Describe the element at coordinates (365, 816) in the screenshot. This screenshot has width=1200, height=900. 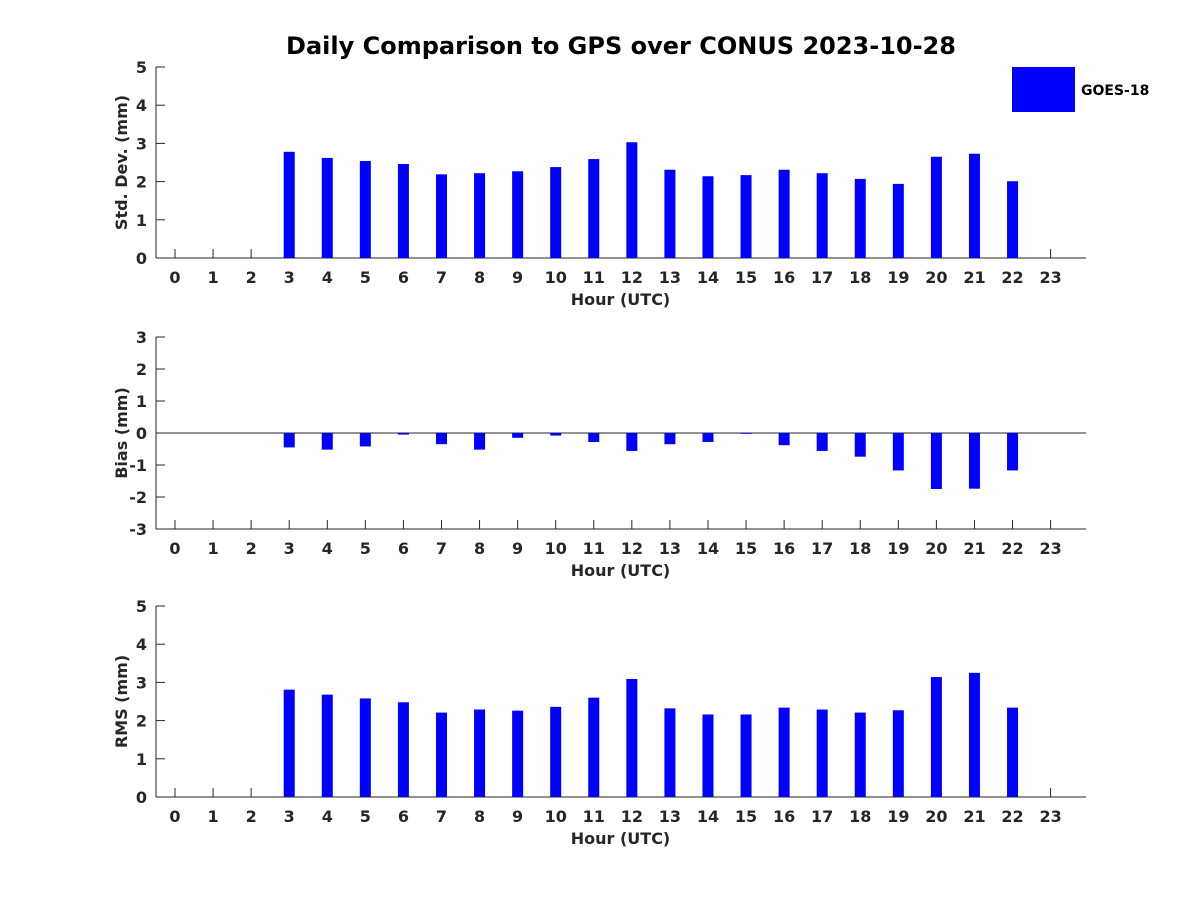
I see `rms-xtick-label: 5` at that location.